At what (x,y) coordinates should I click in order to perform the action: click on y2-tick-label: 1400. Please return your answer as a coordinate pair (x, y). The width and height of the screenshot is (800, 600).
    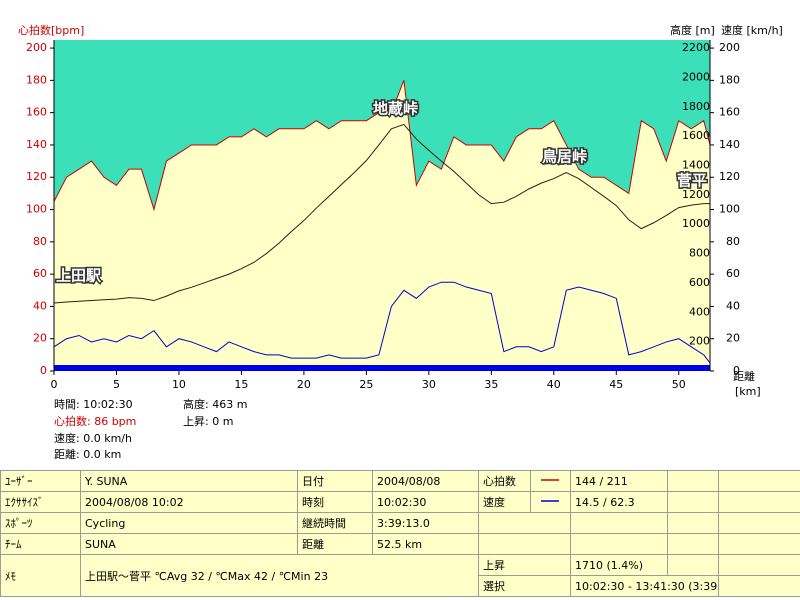
    Looking at the image, I should click on (696, 165).